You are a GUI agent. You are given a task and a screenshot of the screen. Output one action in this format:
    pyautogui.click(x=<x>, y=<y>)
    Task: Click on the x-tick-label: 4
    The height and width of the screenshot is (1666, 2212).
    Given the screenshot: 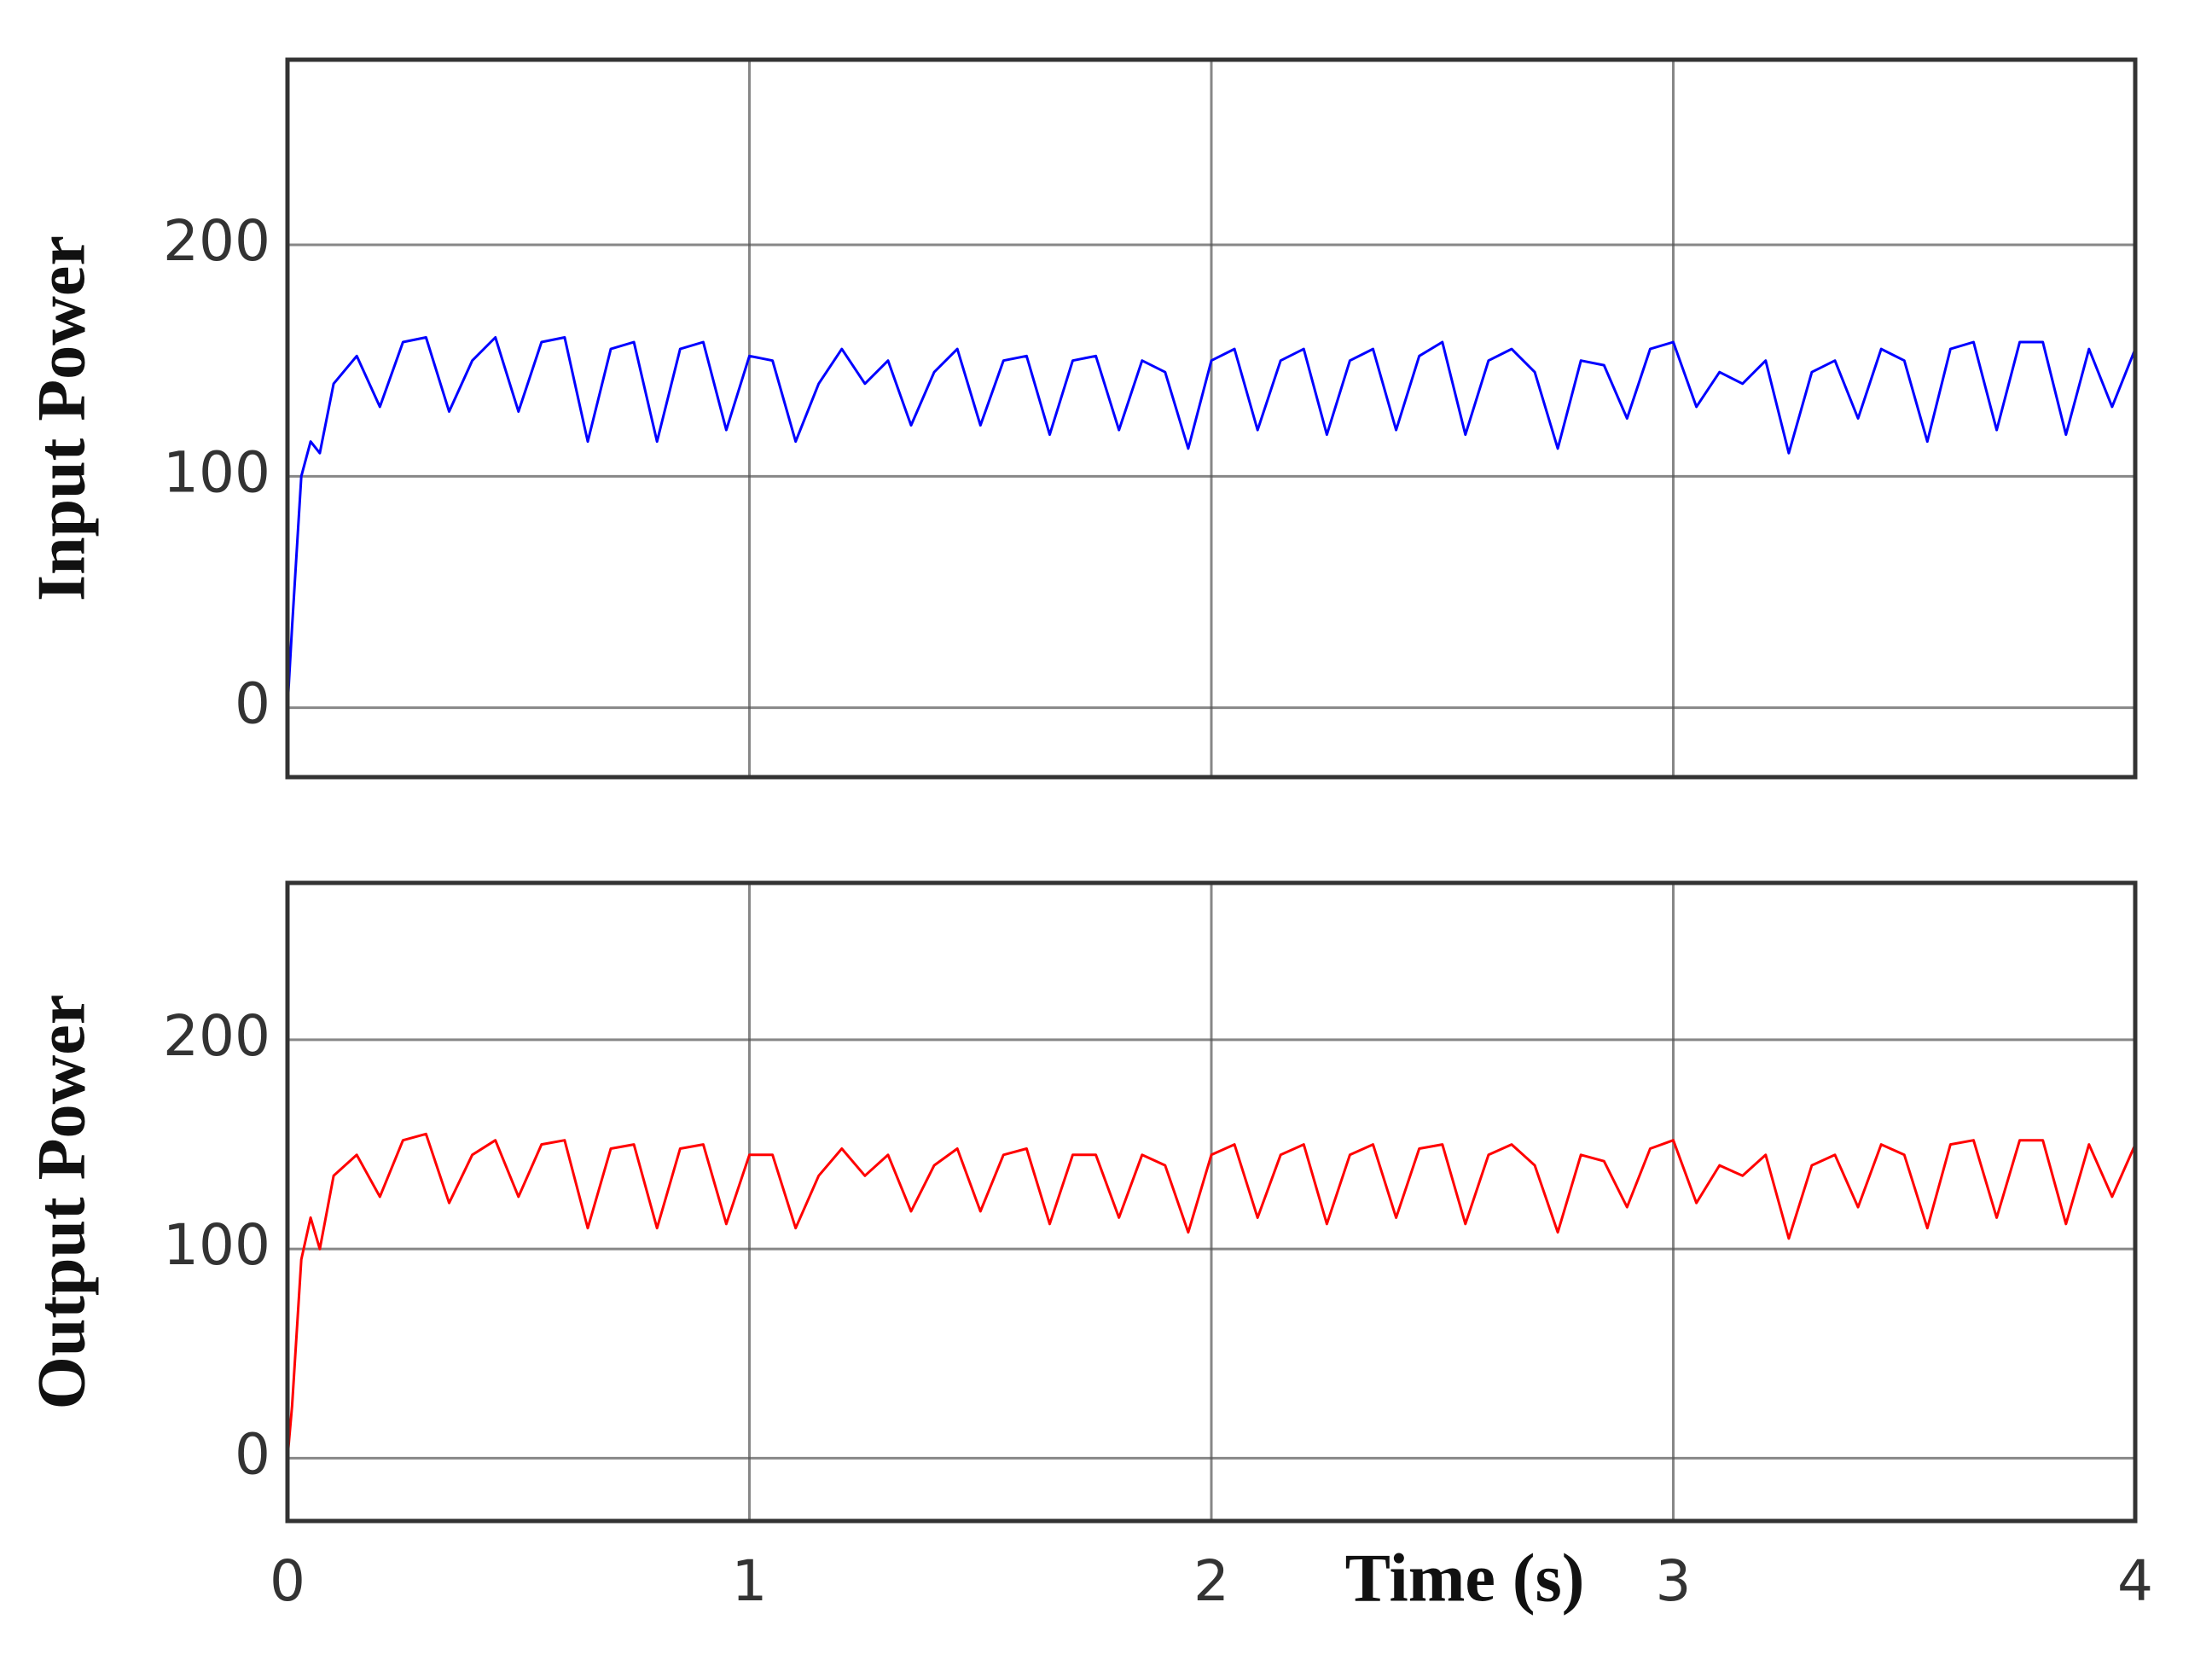 What is the action you would take?
    pyautogui.click(x=2135, y=1581)
    